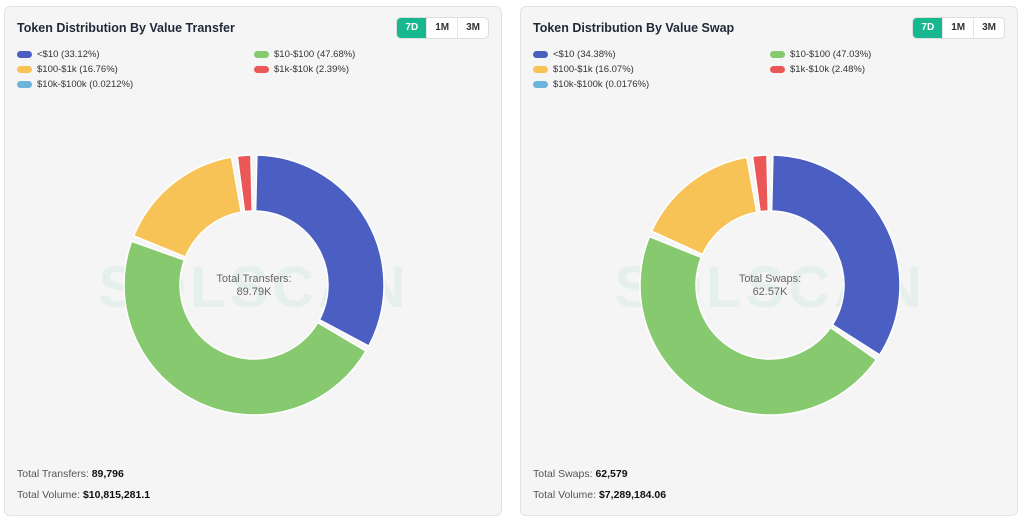  What do you see at coordinates (886, 69) in the screenshot?
I see `legend-item-1k-10k: $1k-$10k (2.48%)` at bounding box center [886, 69].